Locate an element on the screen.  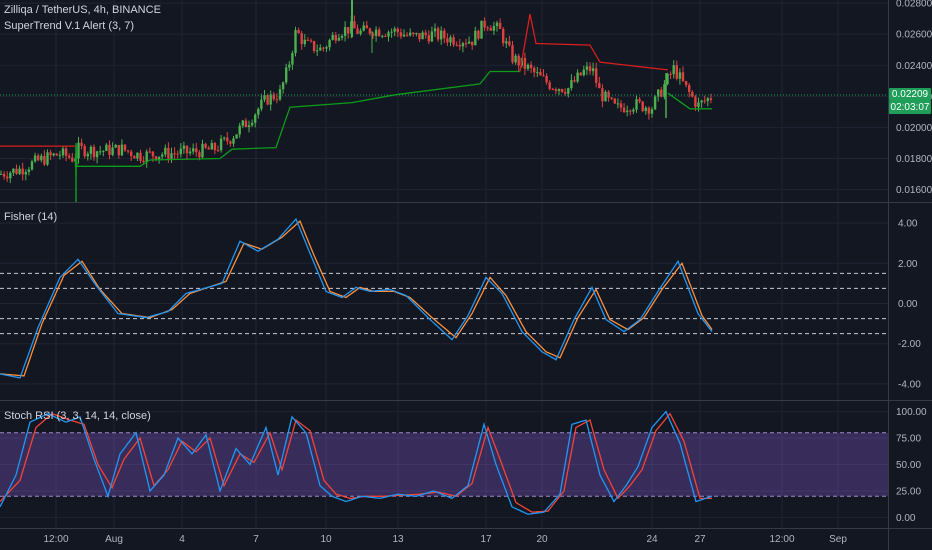
time-tick-label: Aug is located at coordinates (114, 539).